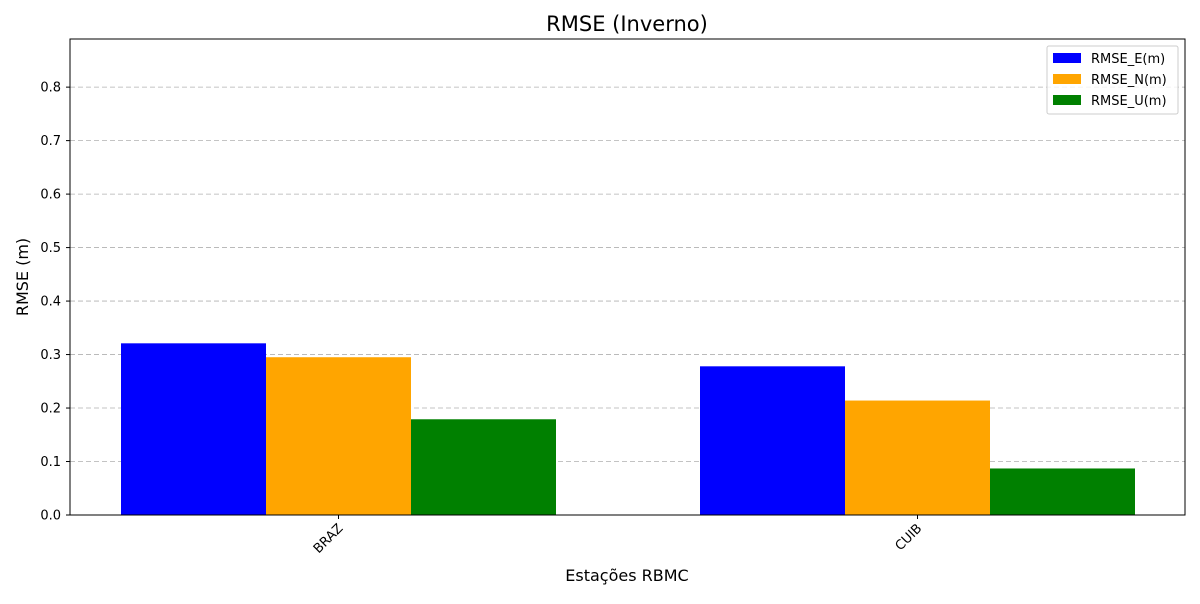 The width and height of the screenshot is (1200, 604). I want to click on y-axis-label: RMSE (m), so click(22, 277).